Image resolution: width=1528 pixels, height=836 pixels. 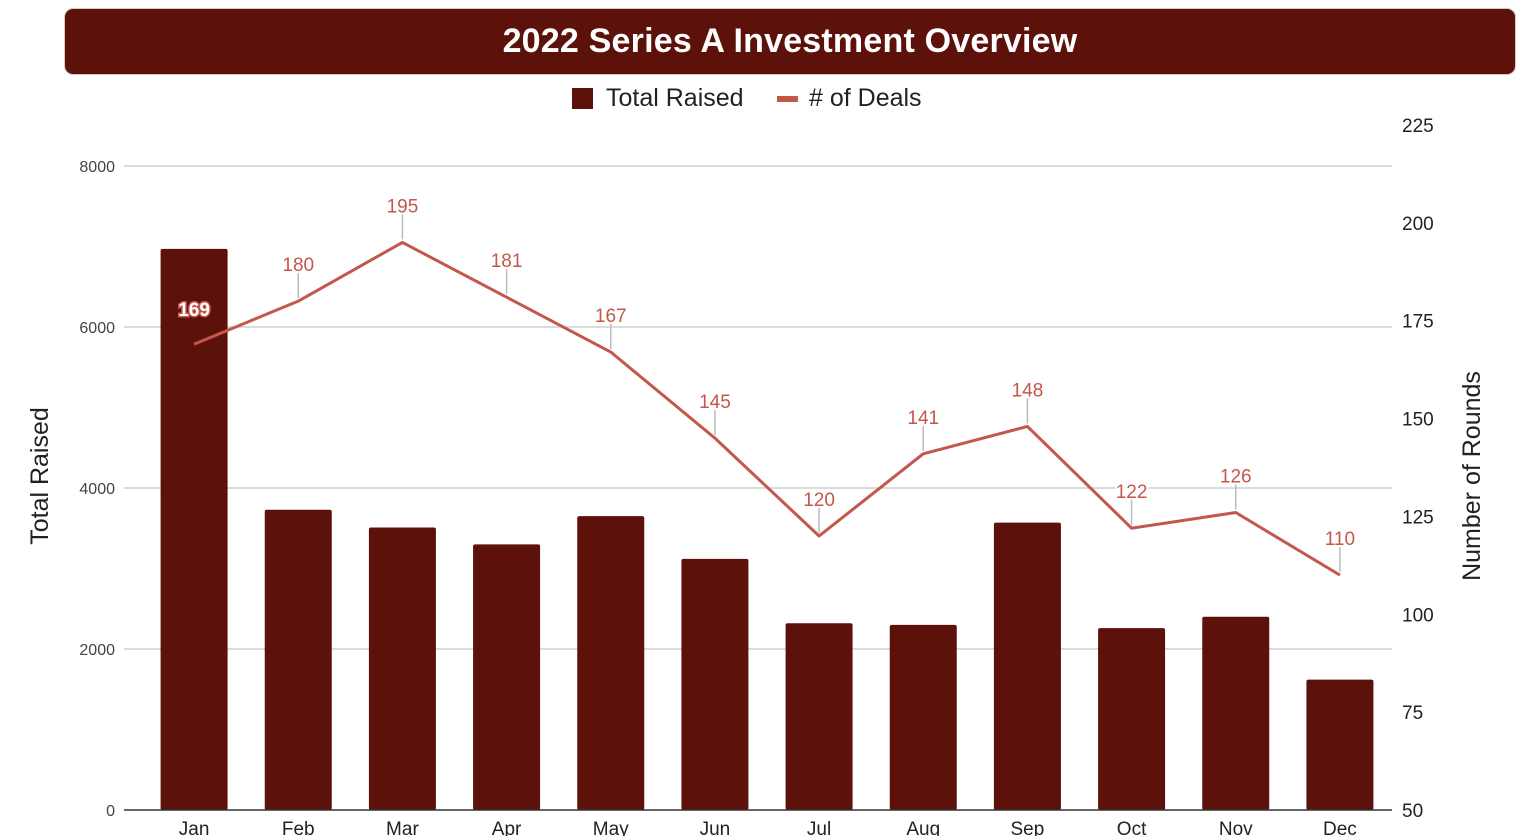 I want to click on bar-feb, so click(x=298, y=659).